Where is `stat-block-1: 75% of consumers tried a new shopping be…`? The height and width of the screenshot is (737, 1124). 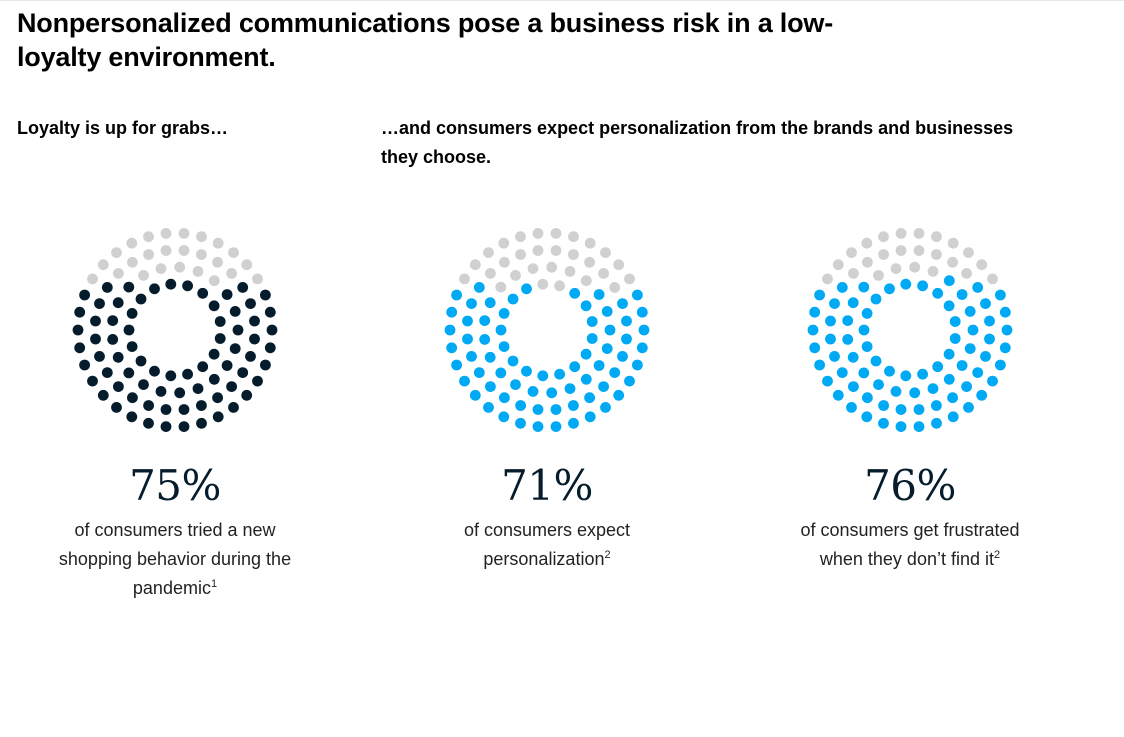 stat-block-1: 75% of consumers tried a new shopping be… is located at coordinates (175, 411).